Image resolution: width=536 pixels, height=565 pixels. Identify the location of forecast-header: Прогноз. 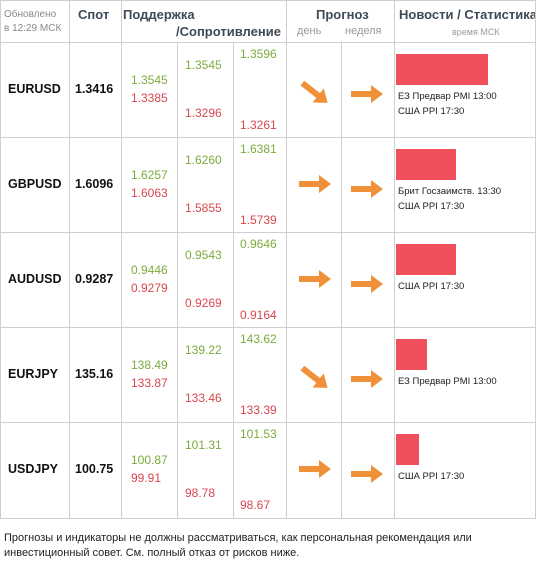
(342, 14).